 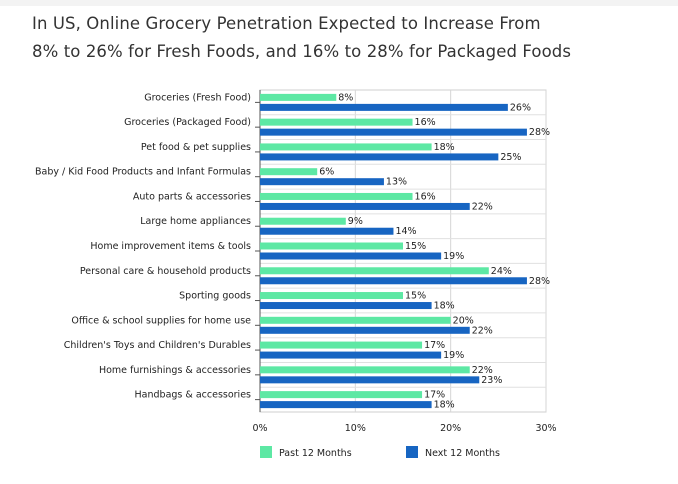 I want to click on category-label: Sporting goods, so click(x=215, y=296).